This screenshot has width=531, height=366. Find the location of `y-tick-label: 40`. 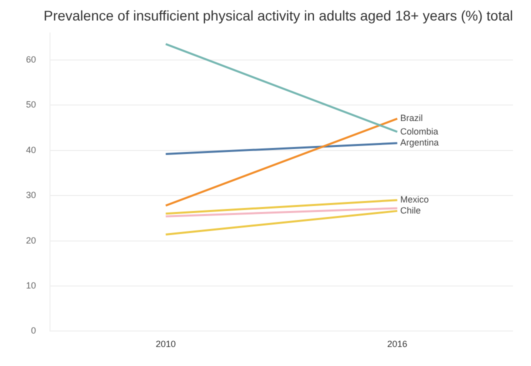

y-tick-label: 40 is located at coordinates (31, 149).